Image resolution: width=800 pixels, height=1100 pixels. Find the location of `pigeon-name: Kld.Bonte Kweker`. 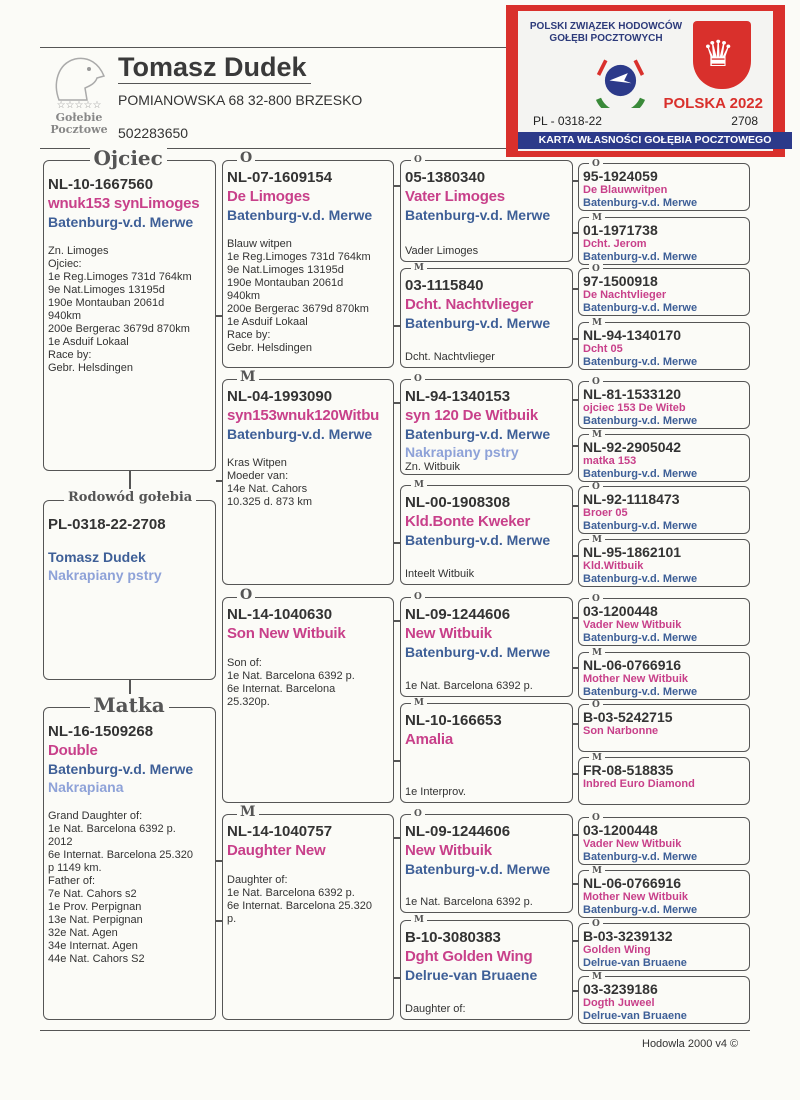

pigeon-name: Kld.Bonte Kweker is located at coordinates (468, 521).